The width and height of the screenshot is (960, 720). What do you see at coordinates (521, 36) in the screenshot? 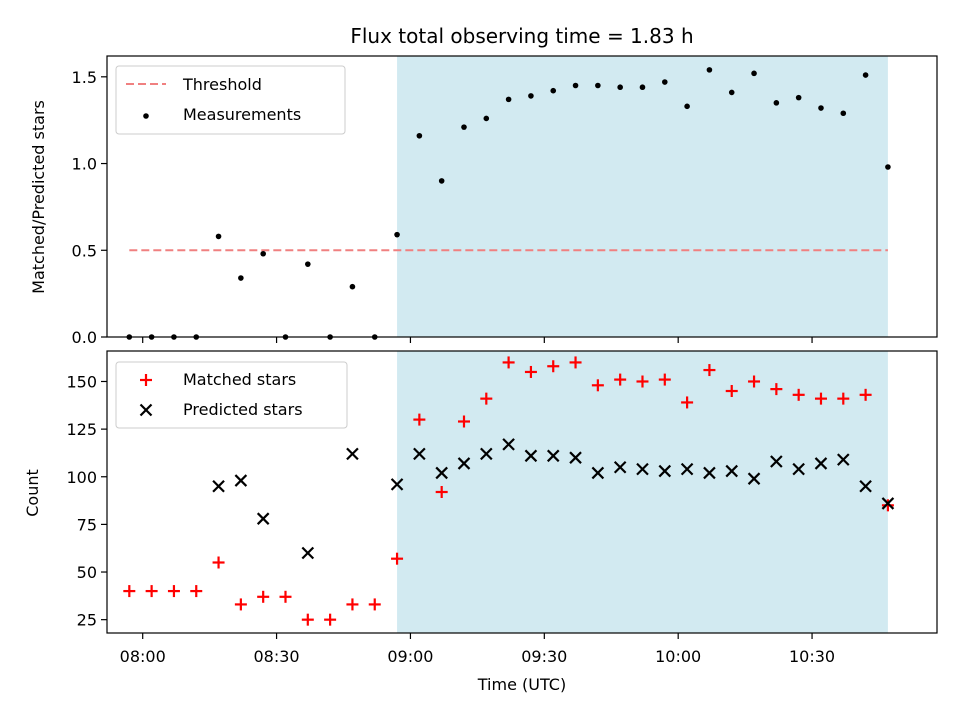
I see `chart-title: Flux total observing time = 1.83 h` at bounding box center [521, 36].